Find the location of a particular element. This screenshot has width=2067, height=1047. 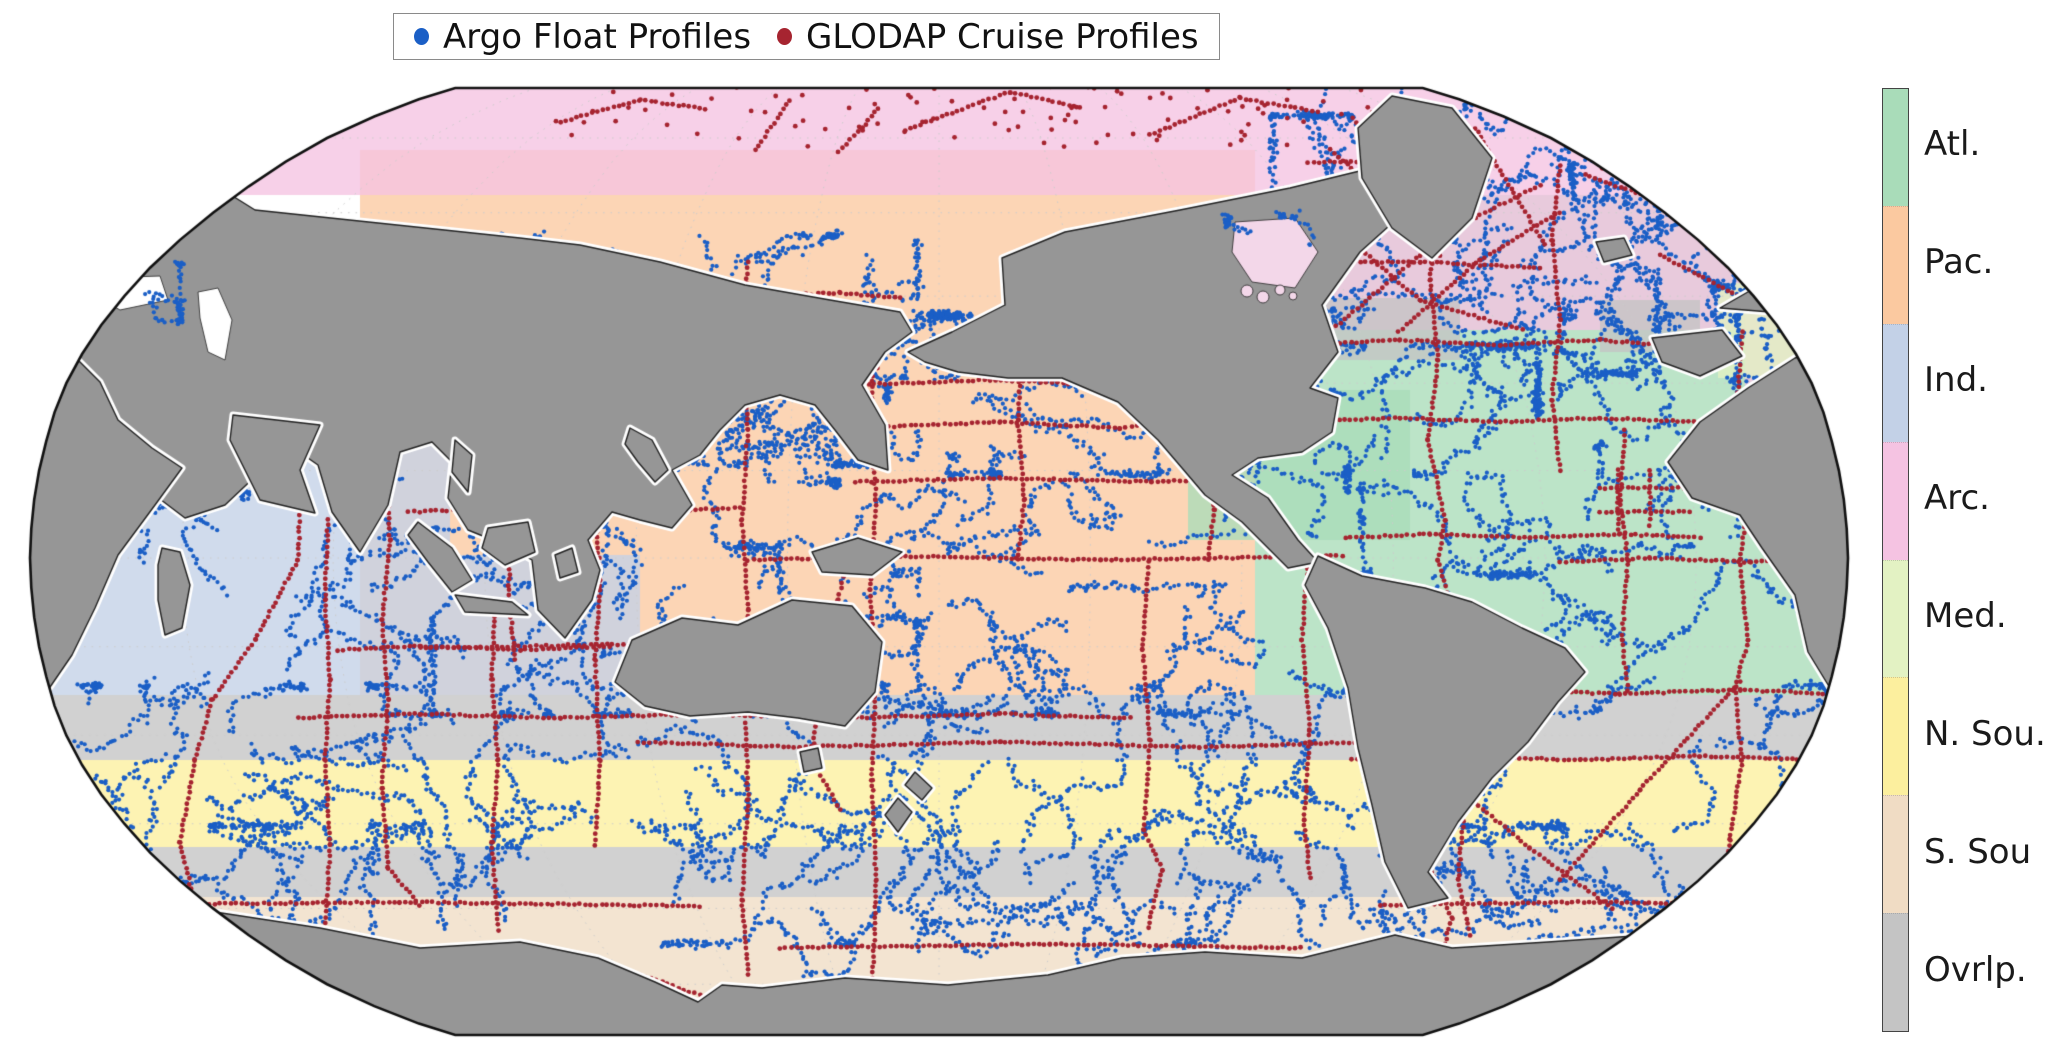

colorbar-segment-med is located at coordinates (1895, 618).